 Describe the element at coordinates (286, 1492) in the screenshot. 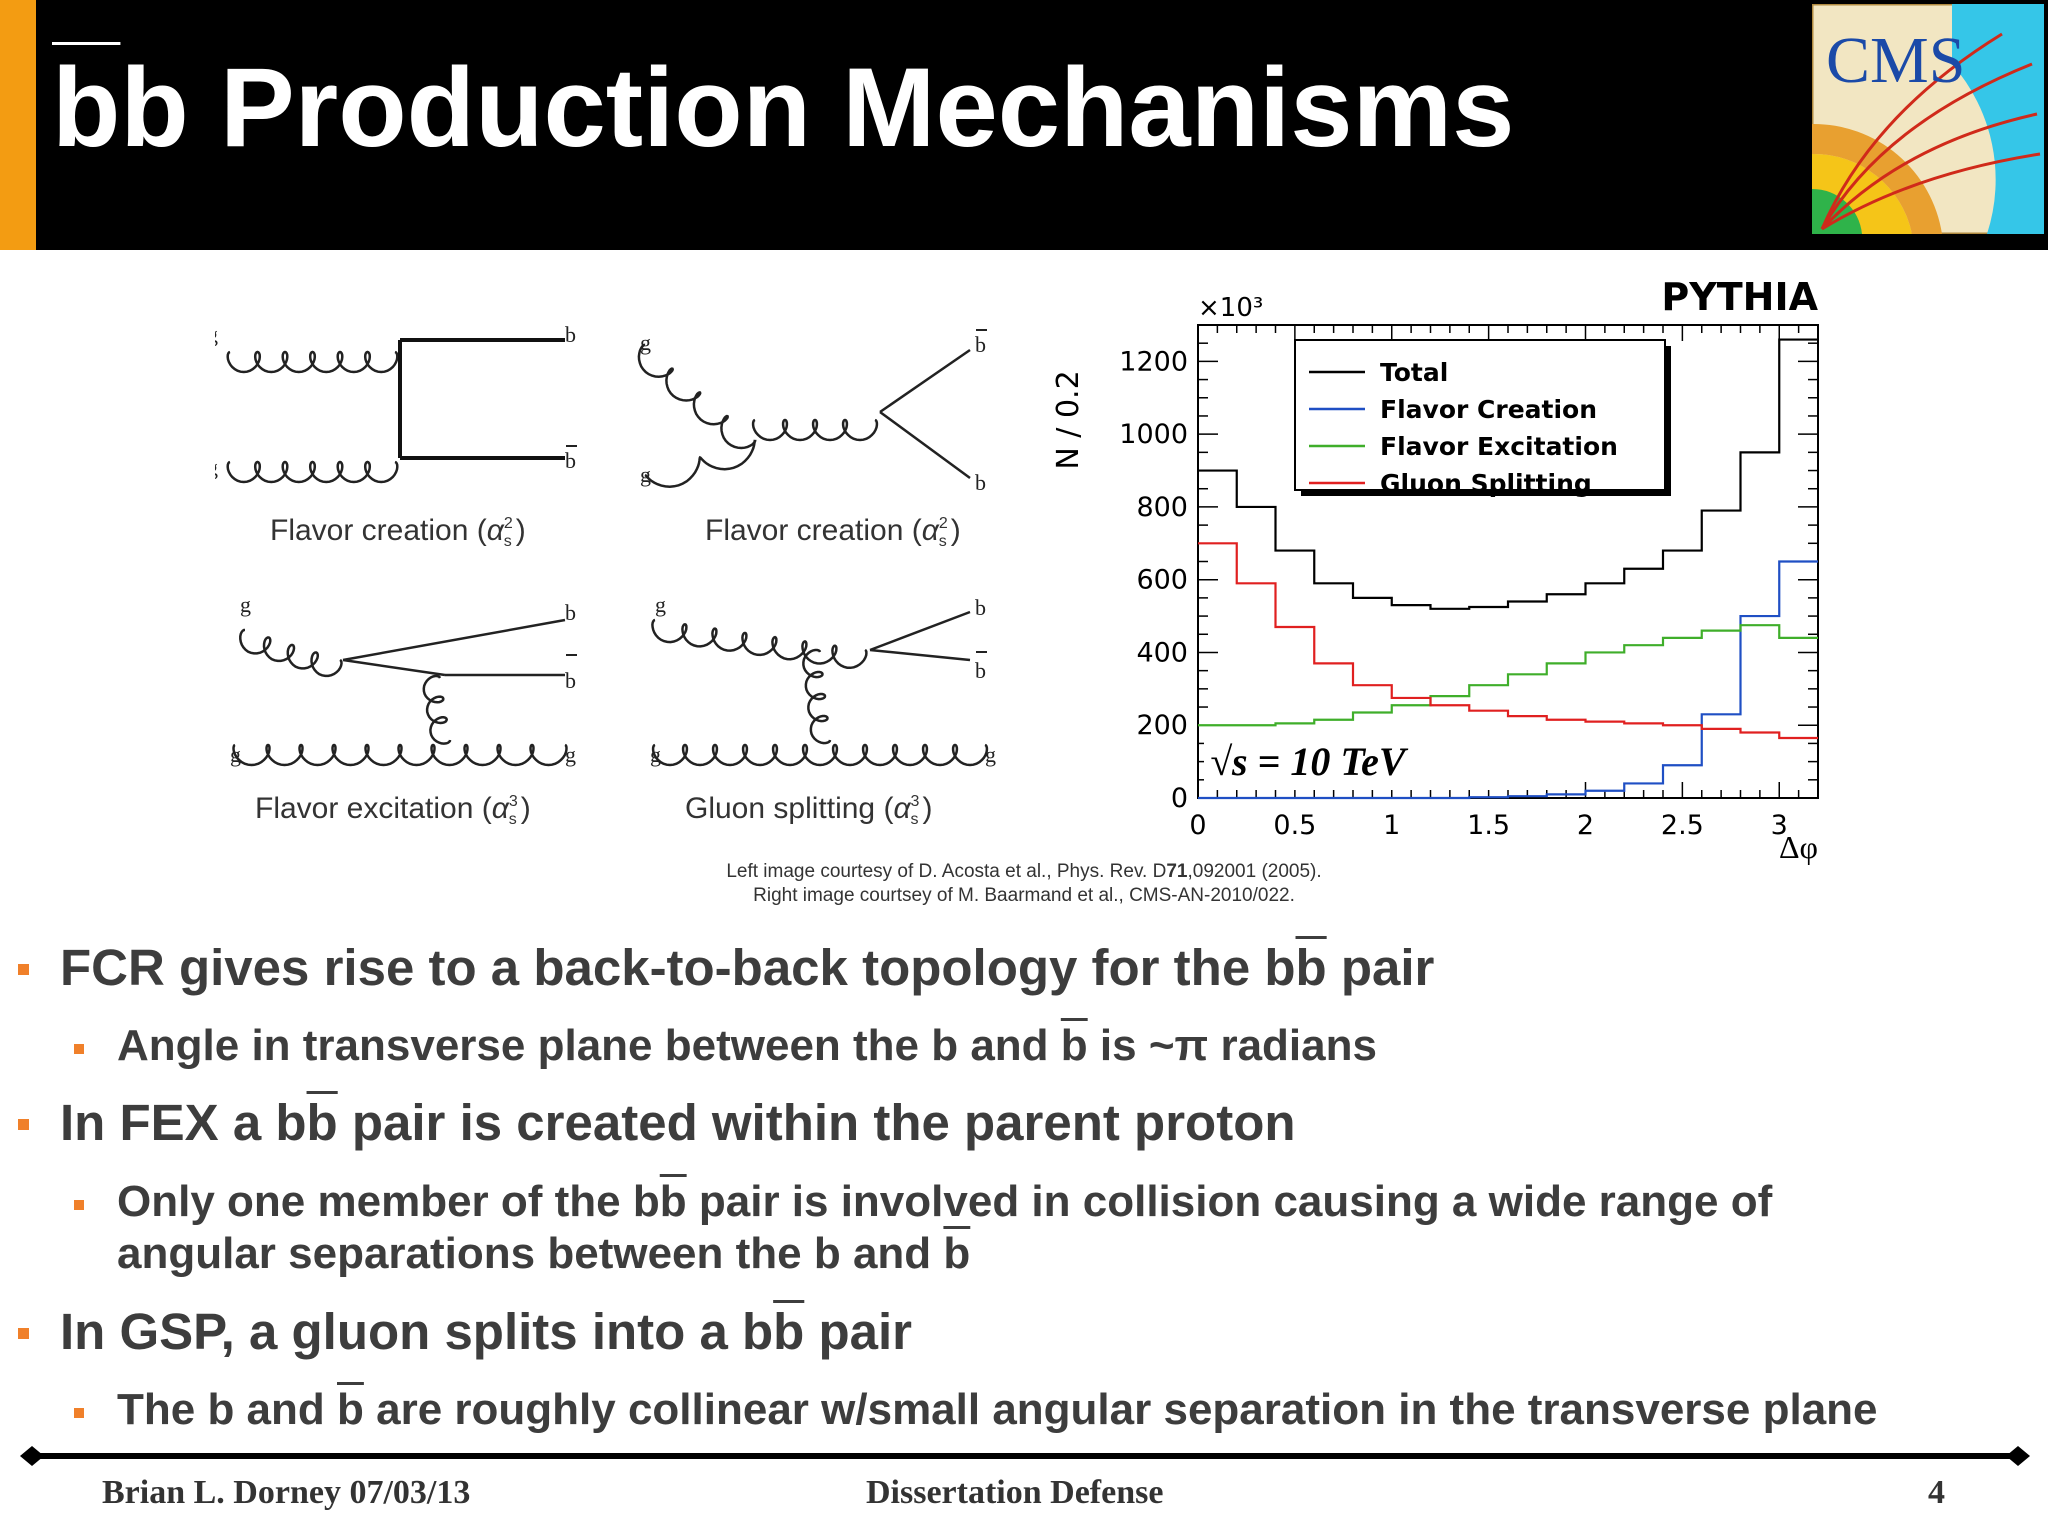

I see `footer-author: Brian L. Dorney 07/03/13` at that location.